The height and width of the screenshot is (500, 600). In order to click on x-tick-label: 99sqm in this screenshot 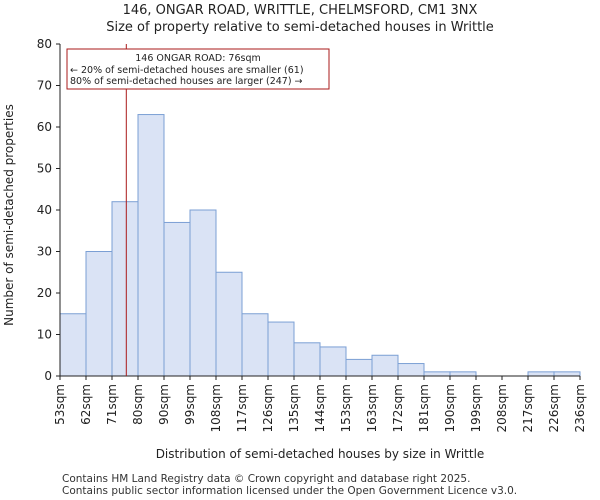, I will do `click(190, 404)`.